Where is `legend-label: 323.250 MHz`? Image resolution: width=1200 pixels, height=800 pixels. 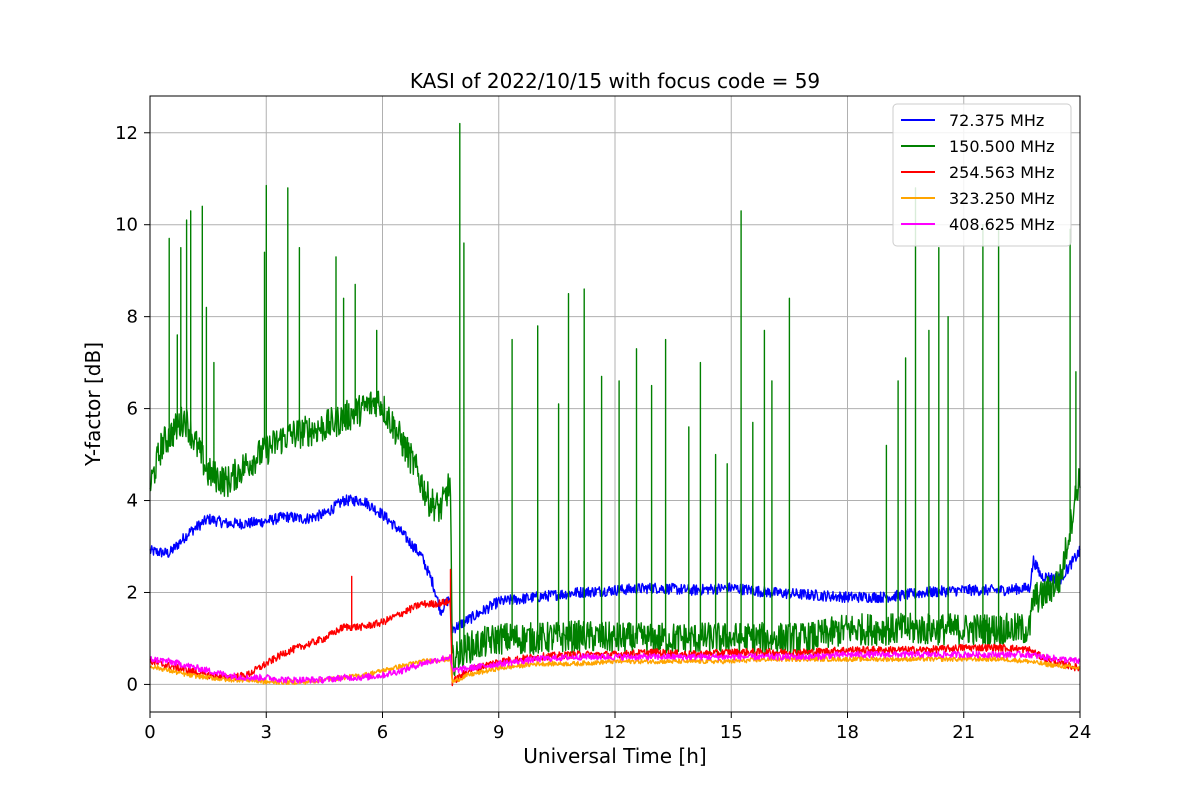 legend-label: 323.250 MHz is located at coordinates (1001, 198).